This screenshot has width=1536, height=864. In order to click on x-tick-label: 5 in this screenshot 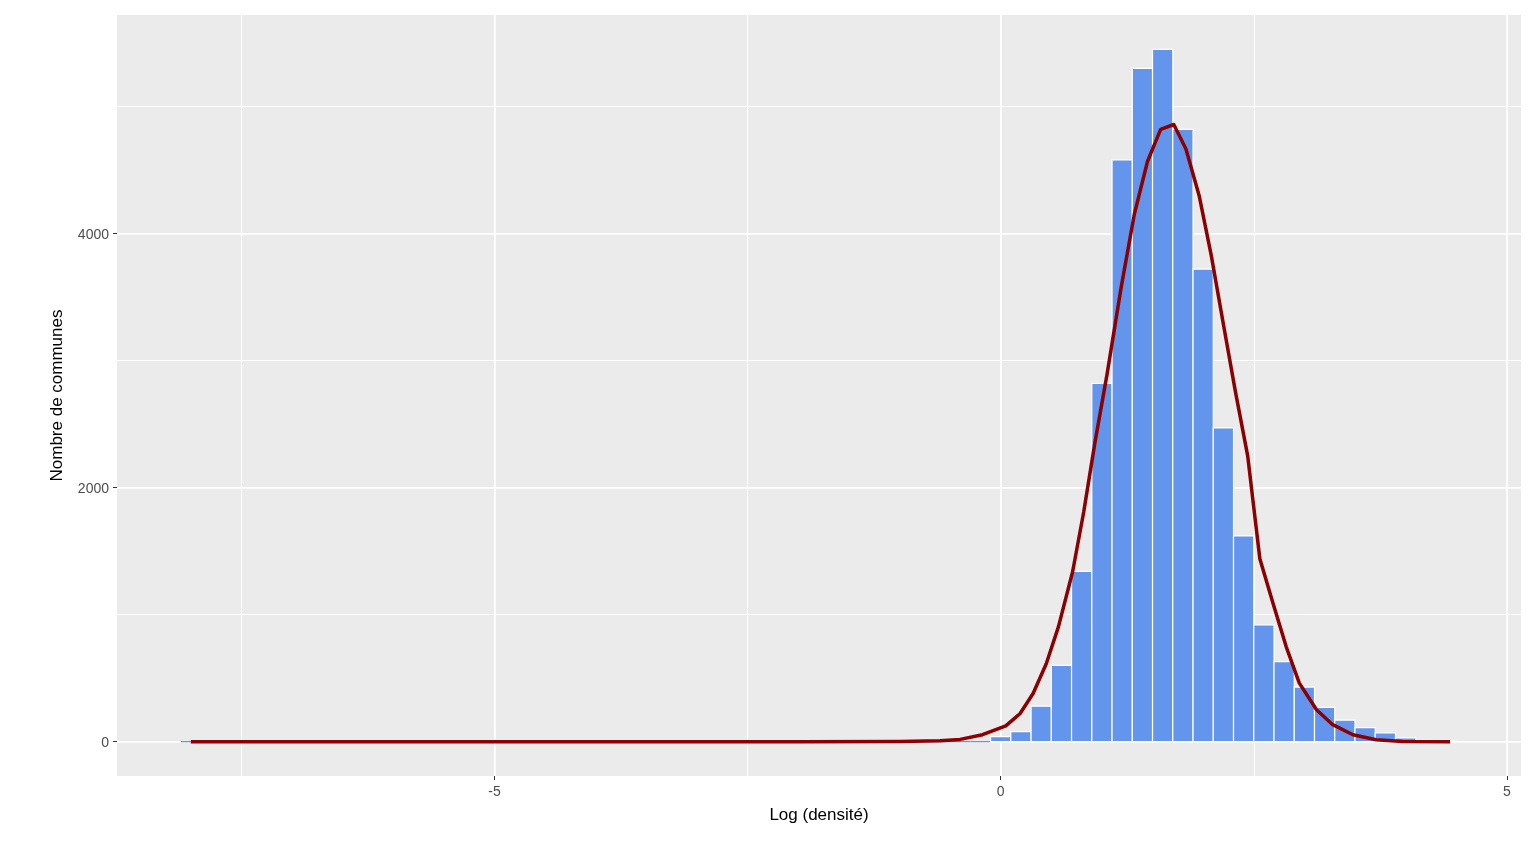, I will do `click(1506, 791)`.